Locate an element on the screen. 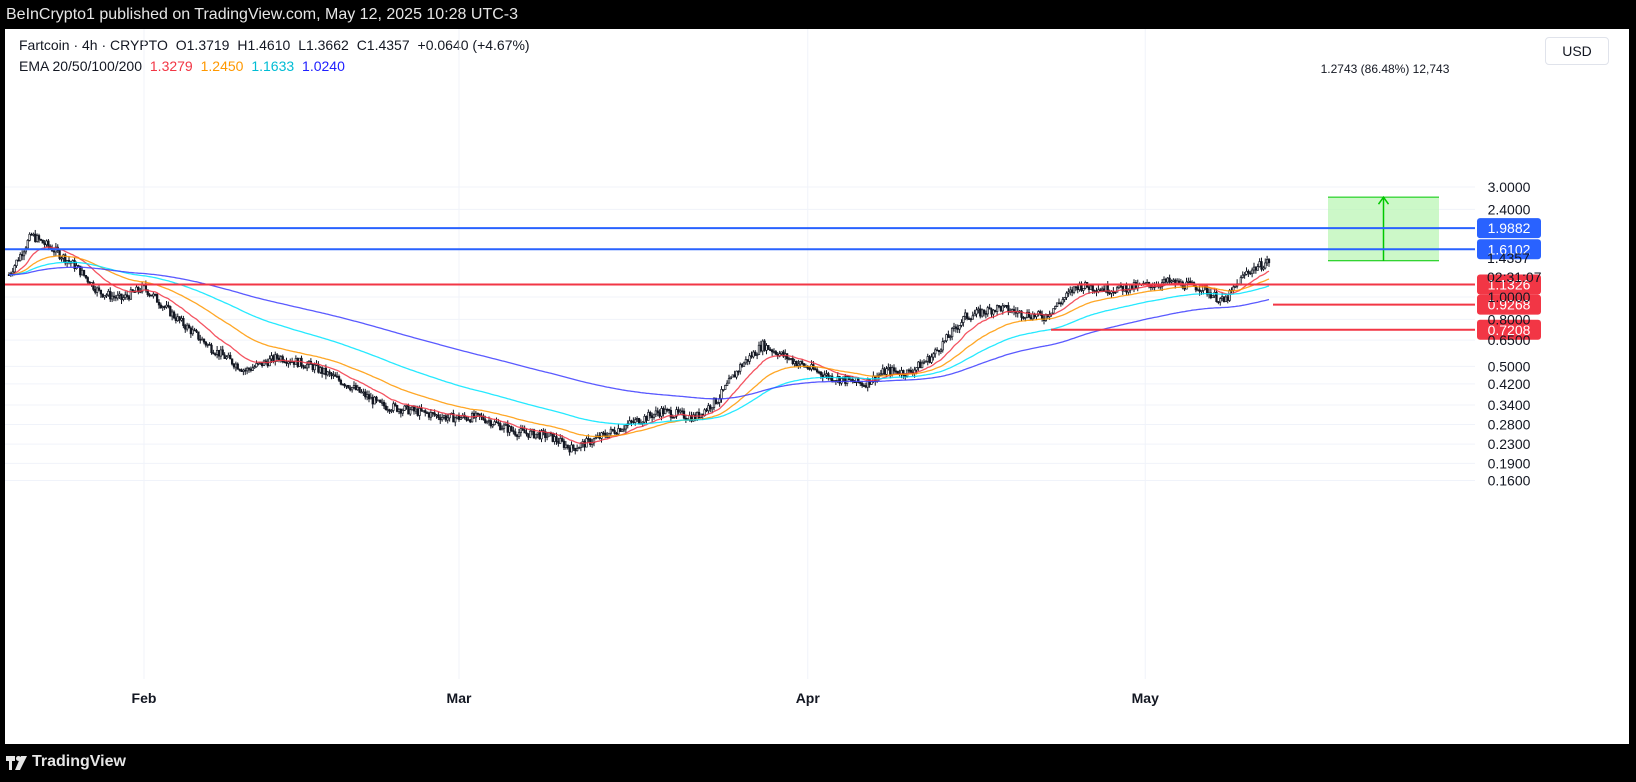 The width and height of the screenshot is (1636, 782). y-tick-label: 0.3400 is located at coordinates (1509, 405).